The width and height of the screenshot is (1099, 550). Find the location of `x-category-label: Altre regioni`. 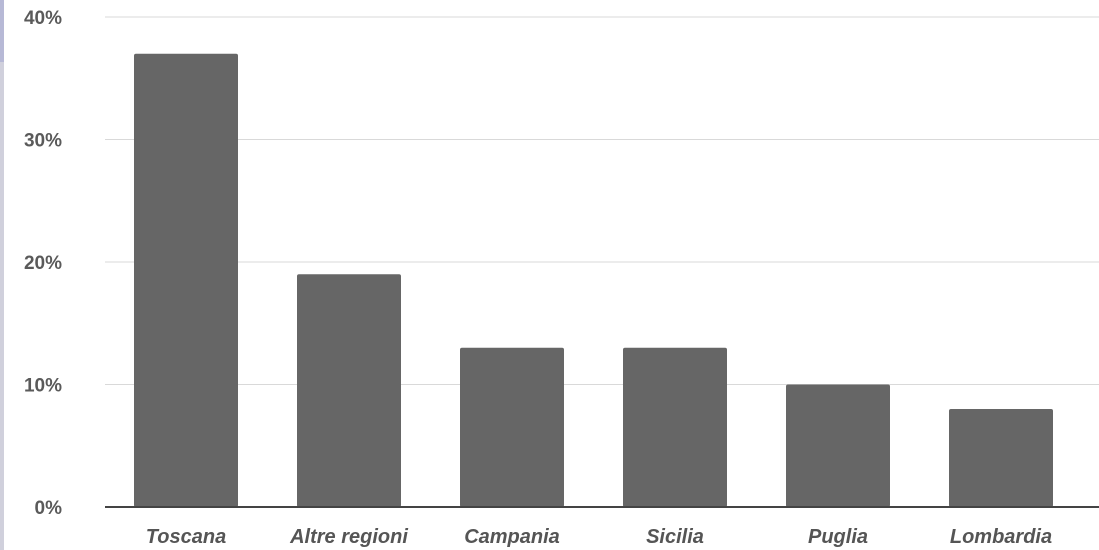

x-category-label: Altre regioni is located at coordinates (348, 537).